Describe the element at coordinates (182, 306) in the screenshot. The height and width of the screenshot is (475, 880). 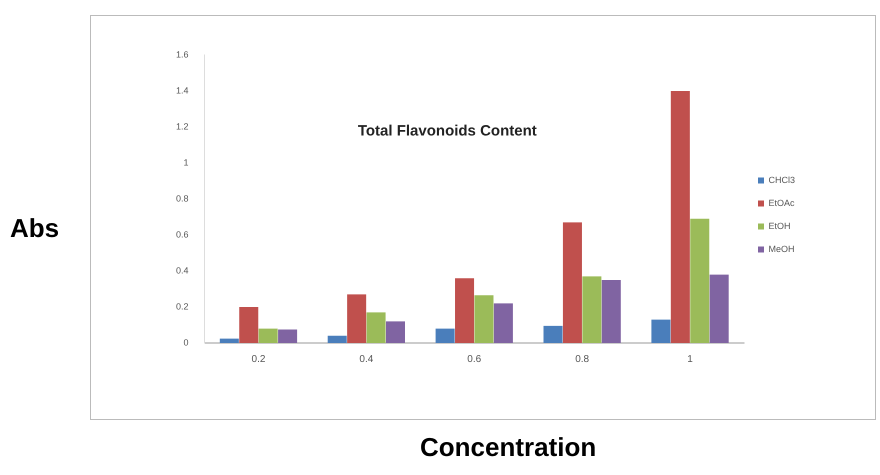
I see `y-tick-label: 0.2` at that location.